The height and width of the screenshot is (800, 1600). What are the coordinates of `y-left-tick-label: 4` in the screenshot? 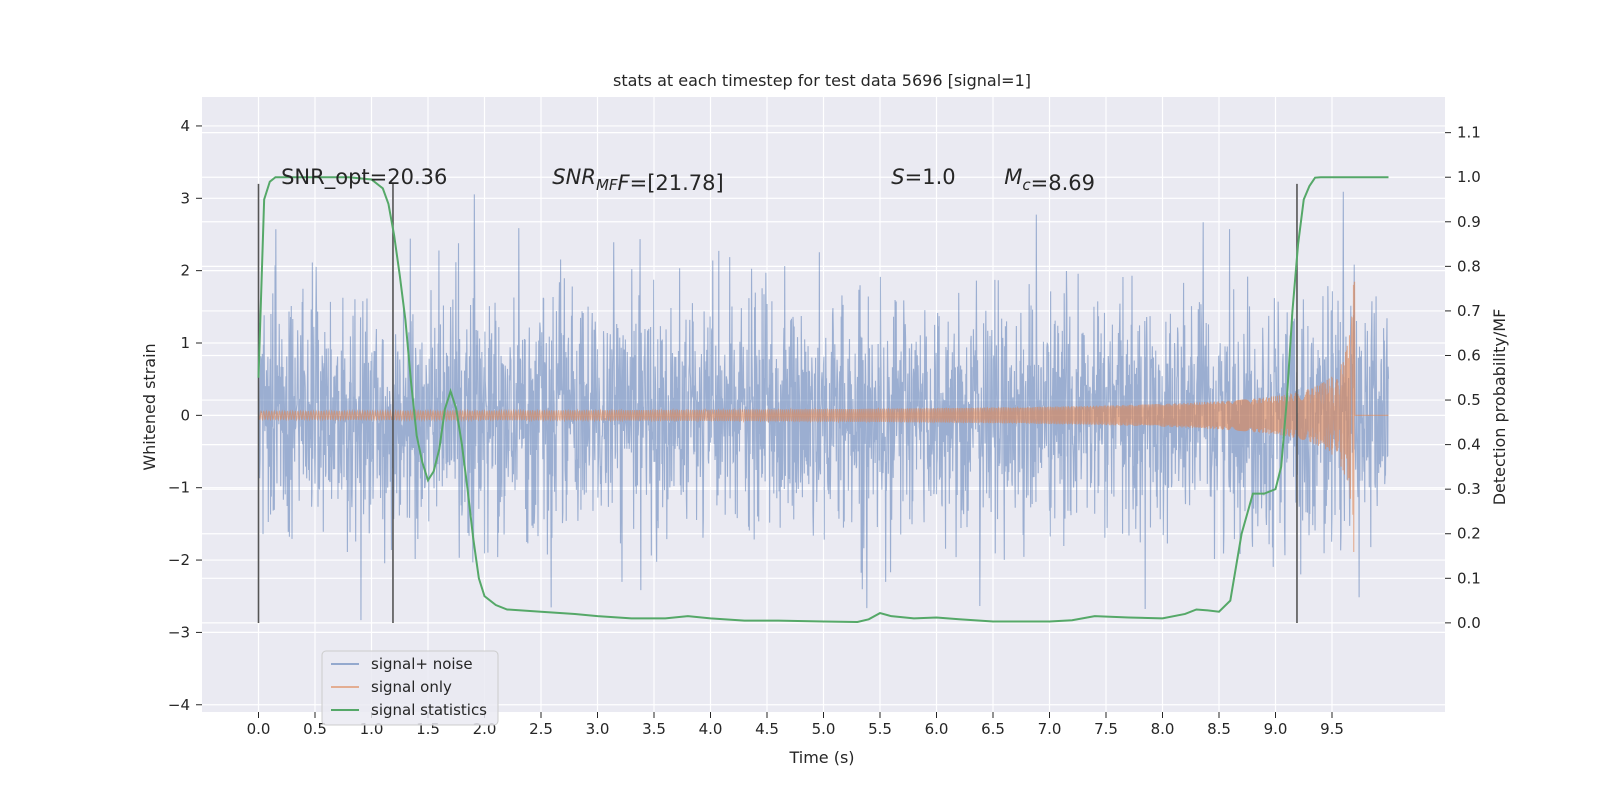 It's located at (185, 126).